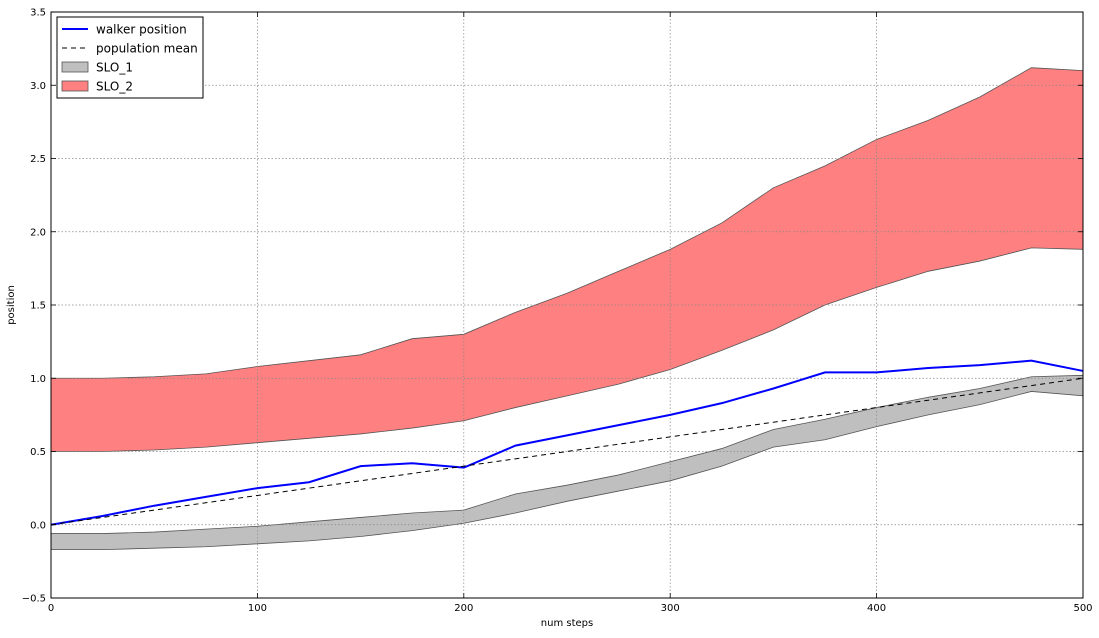 The height and width of the screenshot is (638, 1099). Describe the element at coordinates (38, 452) in the screenshot. I see `y-tick-label: 0.5` at that location.